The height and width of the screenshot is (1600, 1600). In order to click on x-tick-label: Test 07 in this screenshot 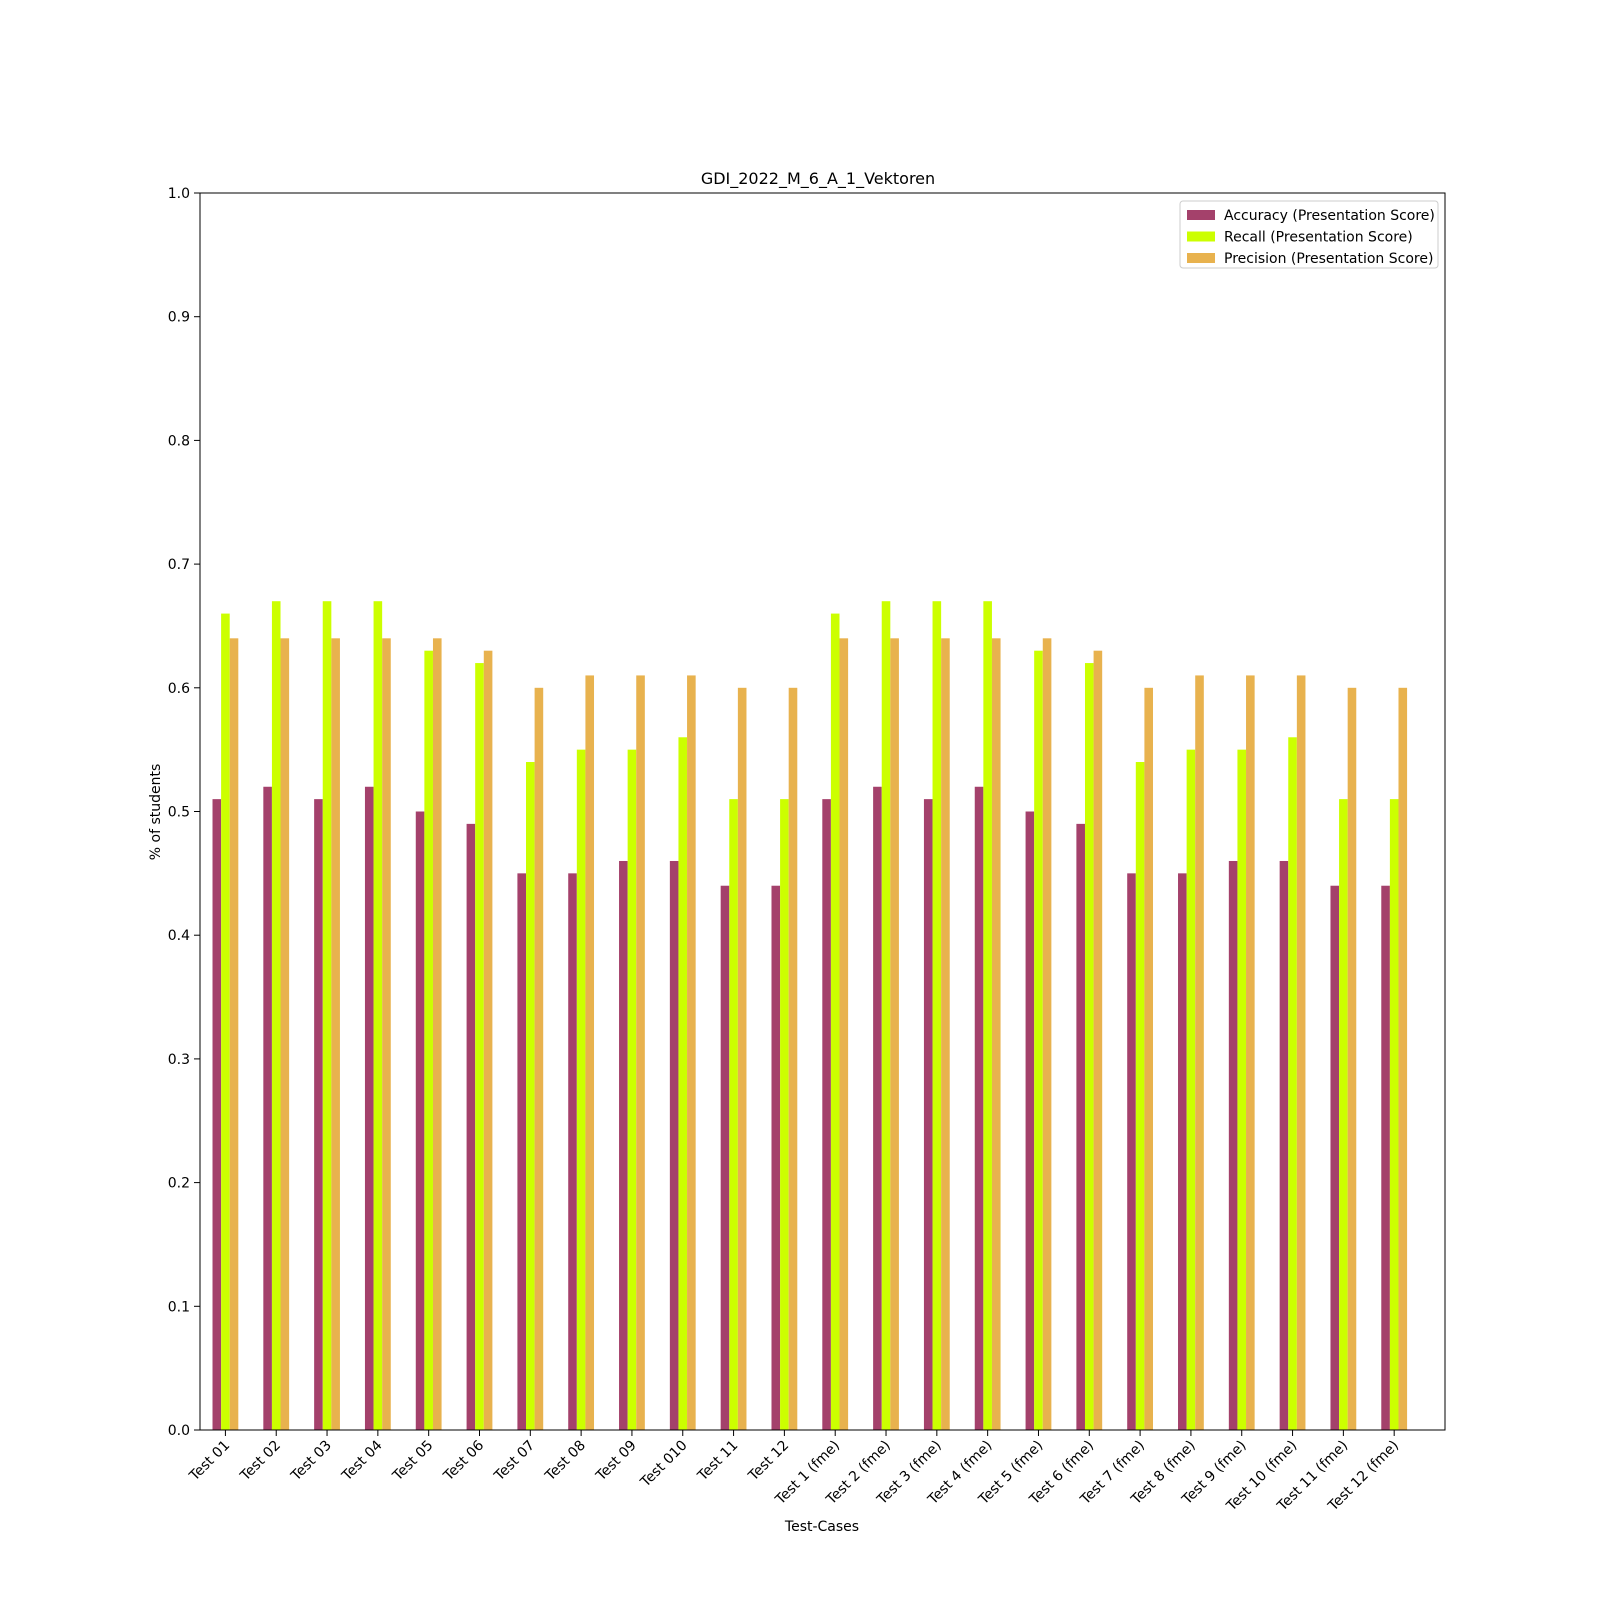, I will do `click(514, 1461)`.